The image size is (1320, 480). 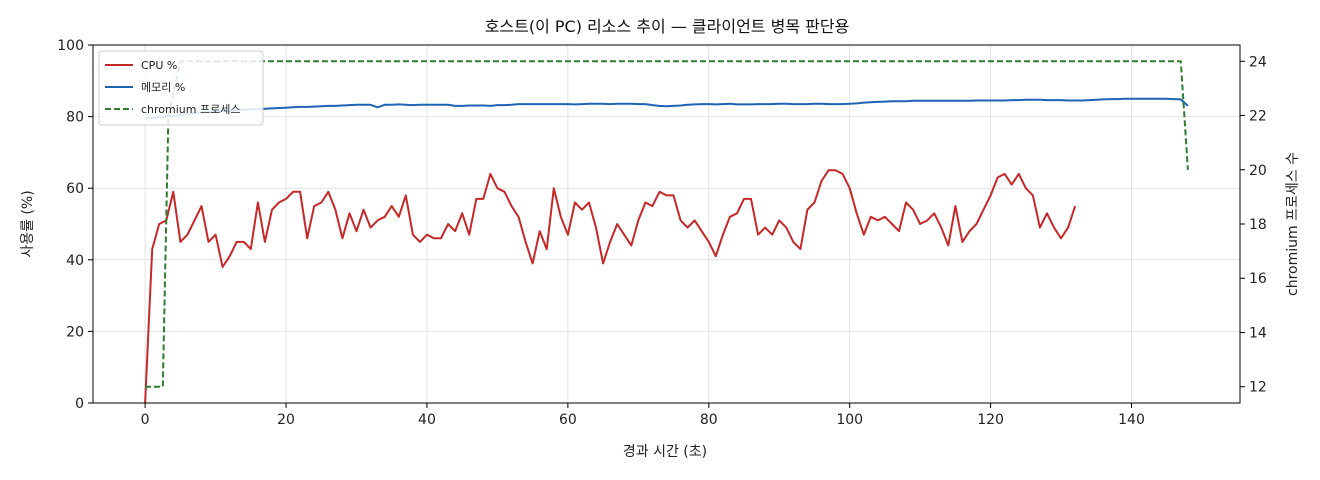 I want to click on x-tick-label: 80, so click(x=709, y=420).